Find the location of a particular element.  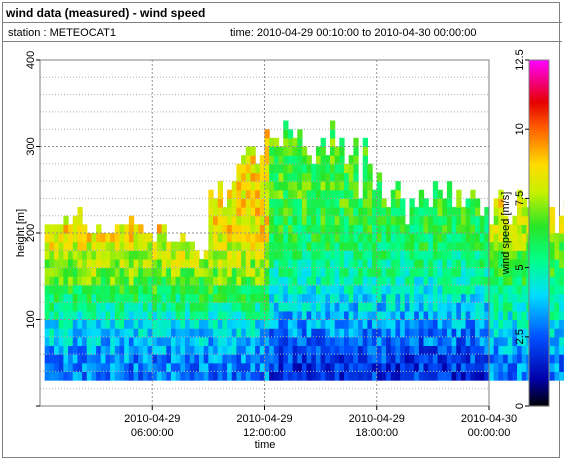

y-tick-label: 200 is located at coordinates (31, 233).